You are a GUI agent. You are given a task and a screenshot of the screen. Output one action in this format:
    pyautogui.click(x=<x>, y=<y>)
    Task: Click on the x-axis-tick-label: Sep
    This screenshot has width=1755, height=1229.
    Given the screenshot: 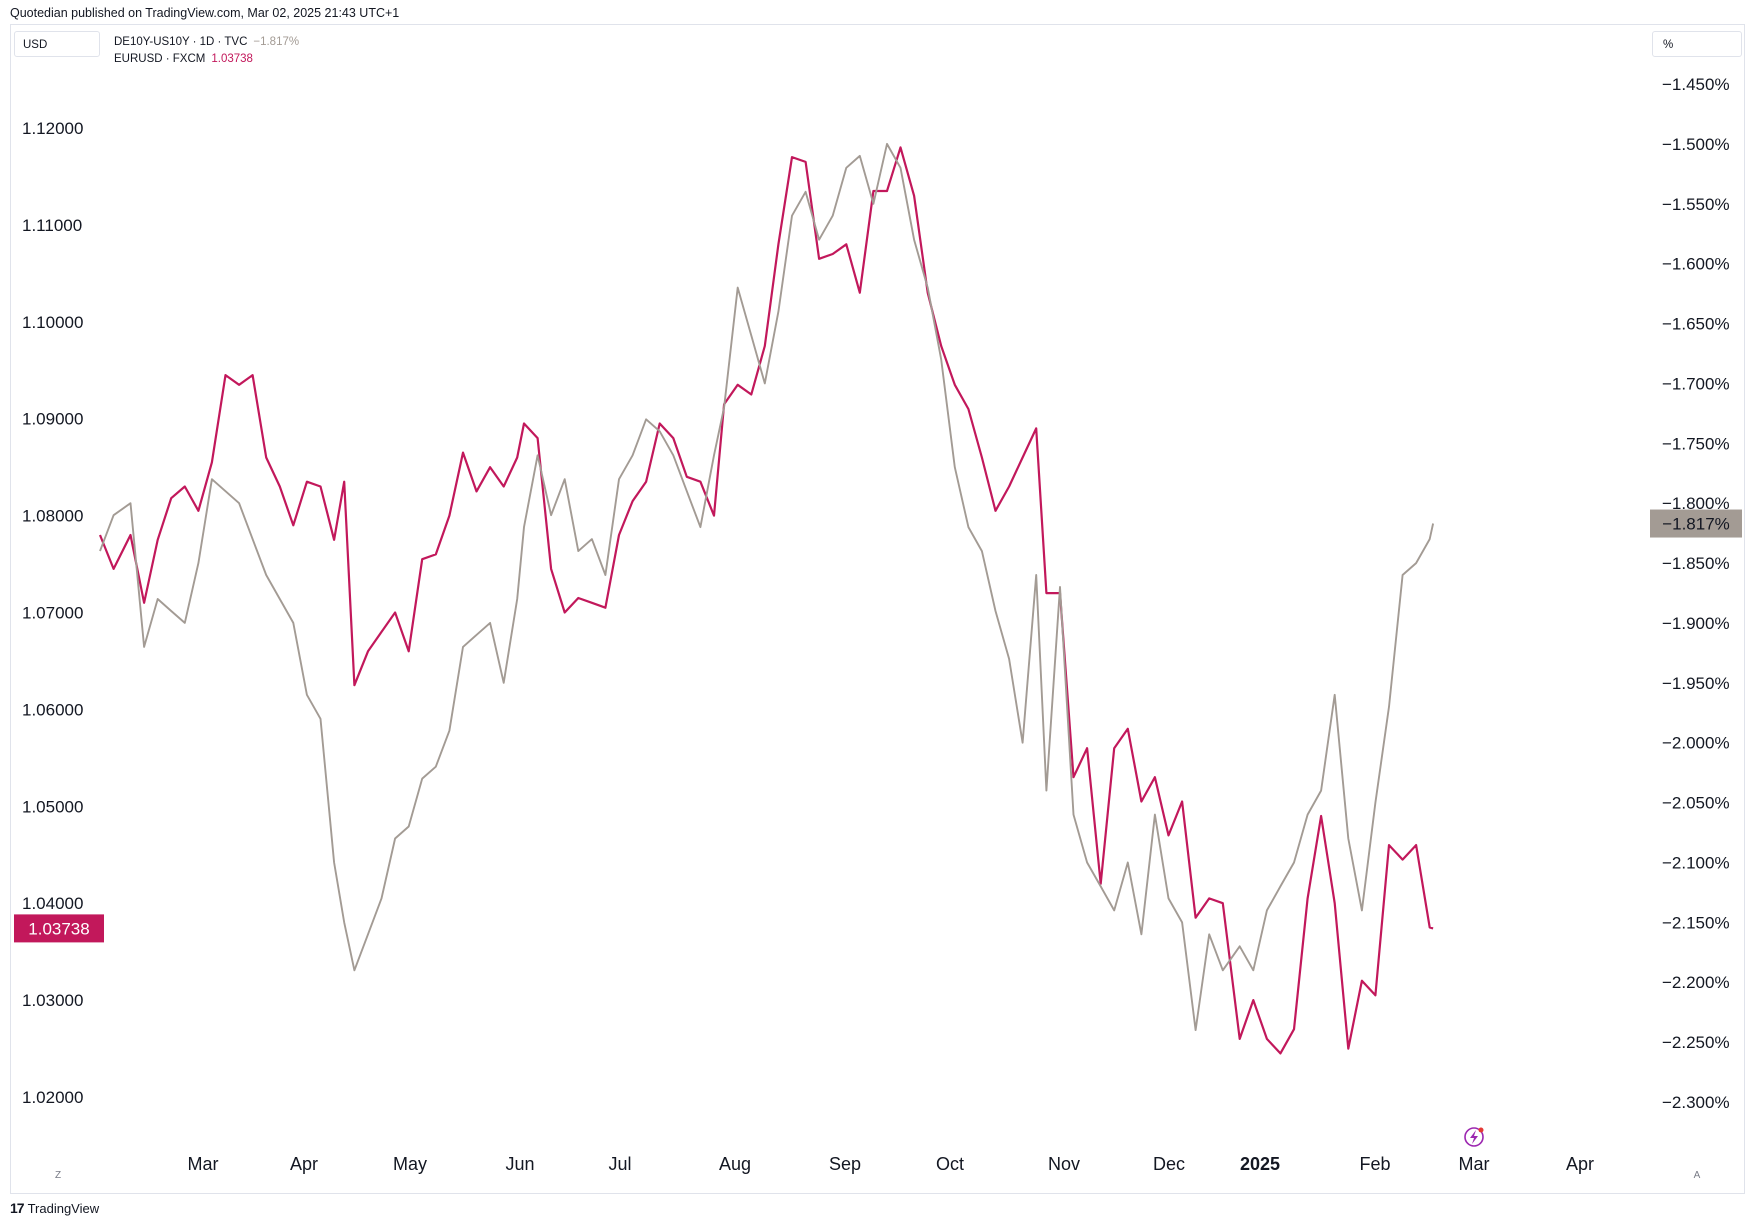 What is the action you would take?
    pyautogui.click(x=845, y=1164)
    